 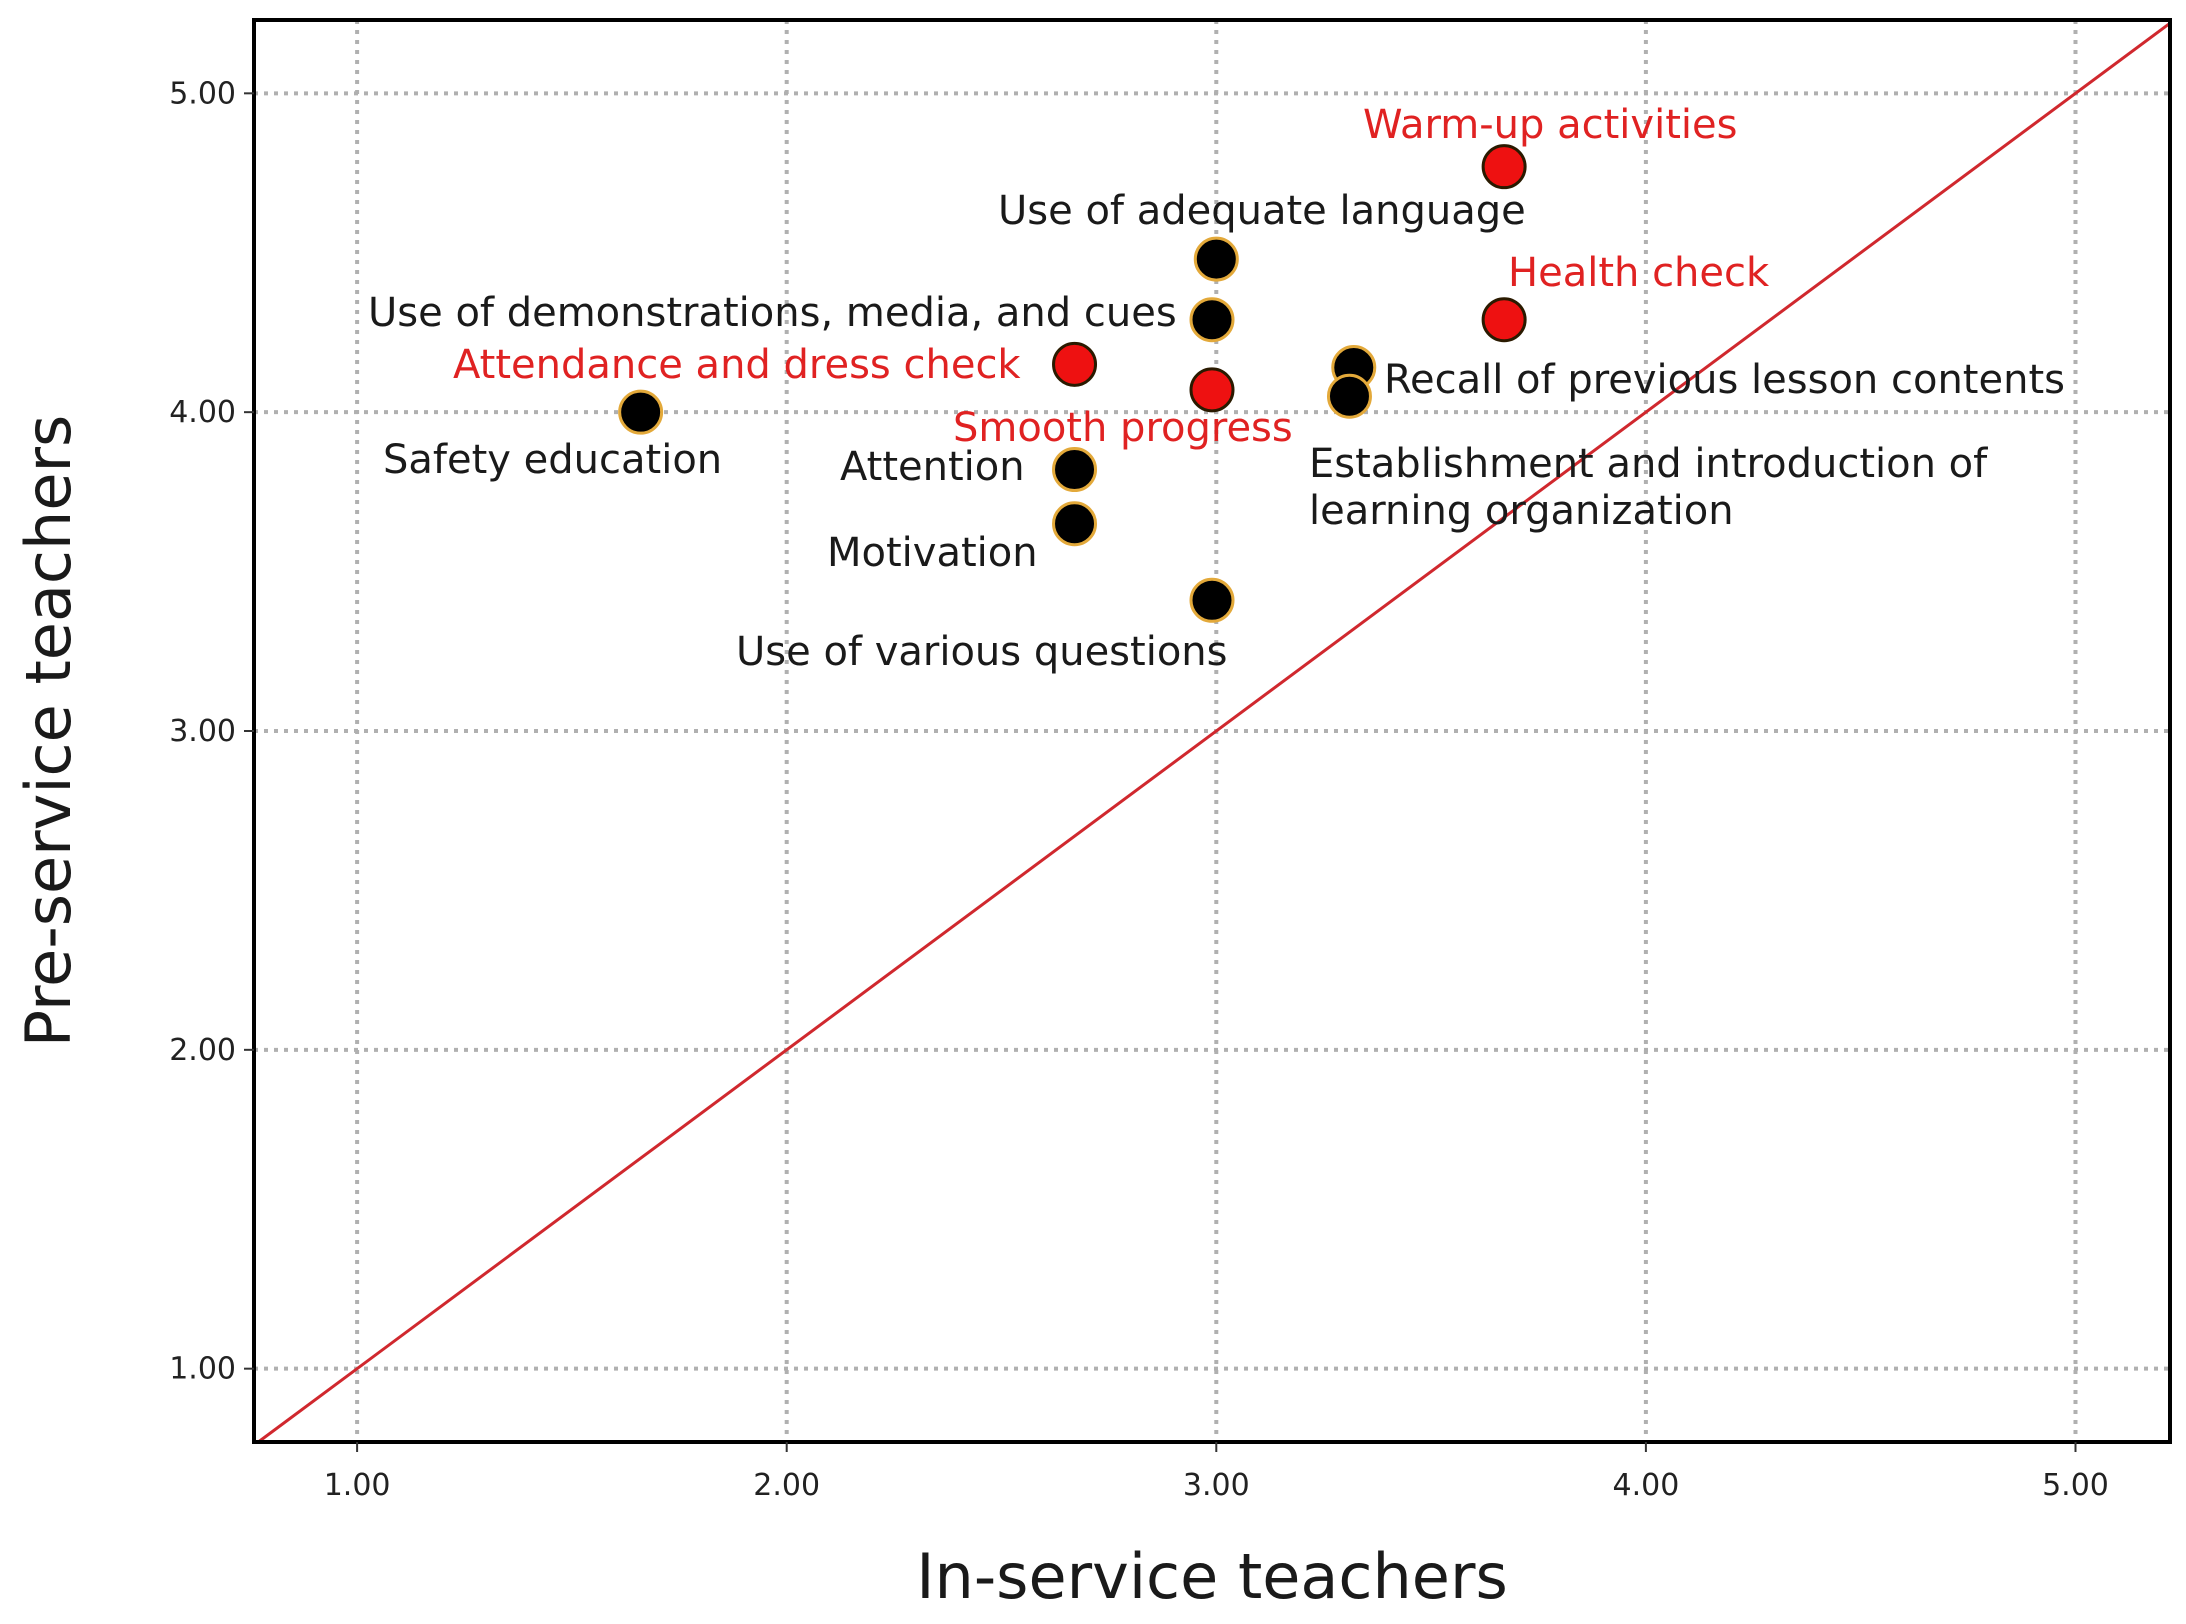 I want to click on point-label: Safety education, so click(x=552, y=460).